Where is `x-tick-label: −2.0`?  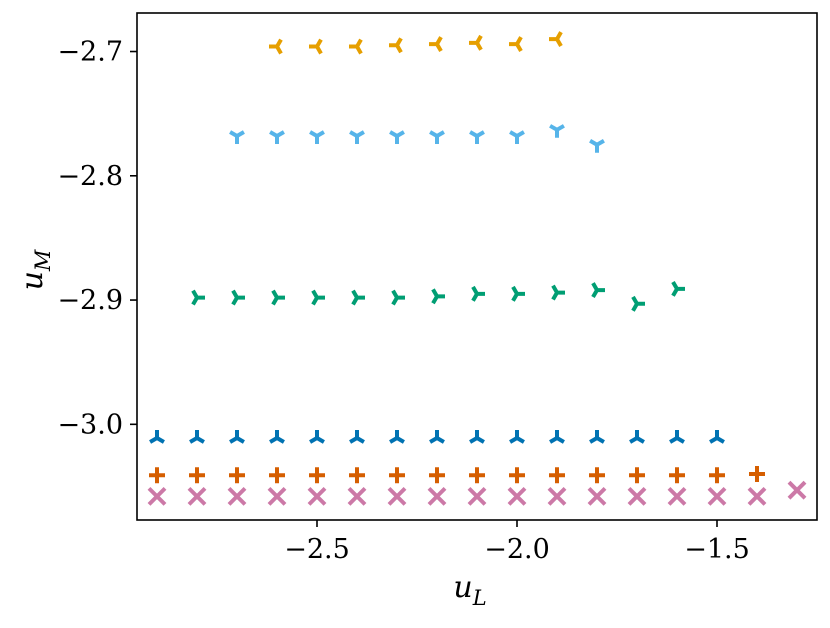 x-tick-label: −2.0 is located at coordinates (517, 549).